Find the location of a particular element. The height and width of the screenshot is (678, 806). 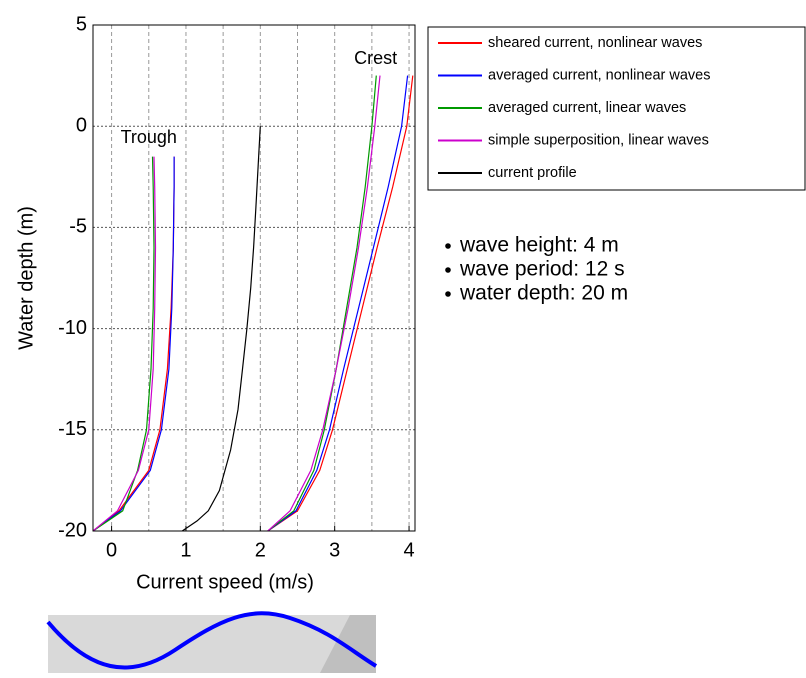

annotation: Trough is located at coordinates (149, 137).